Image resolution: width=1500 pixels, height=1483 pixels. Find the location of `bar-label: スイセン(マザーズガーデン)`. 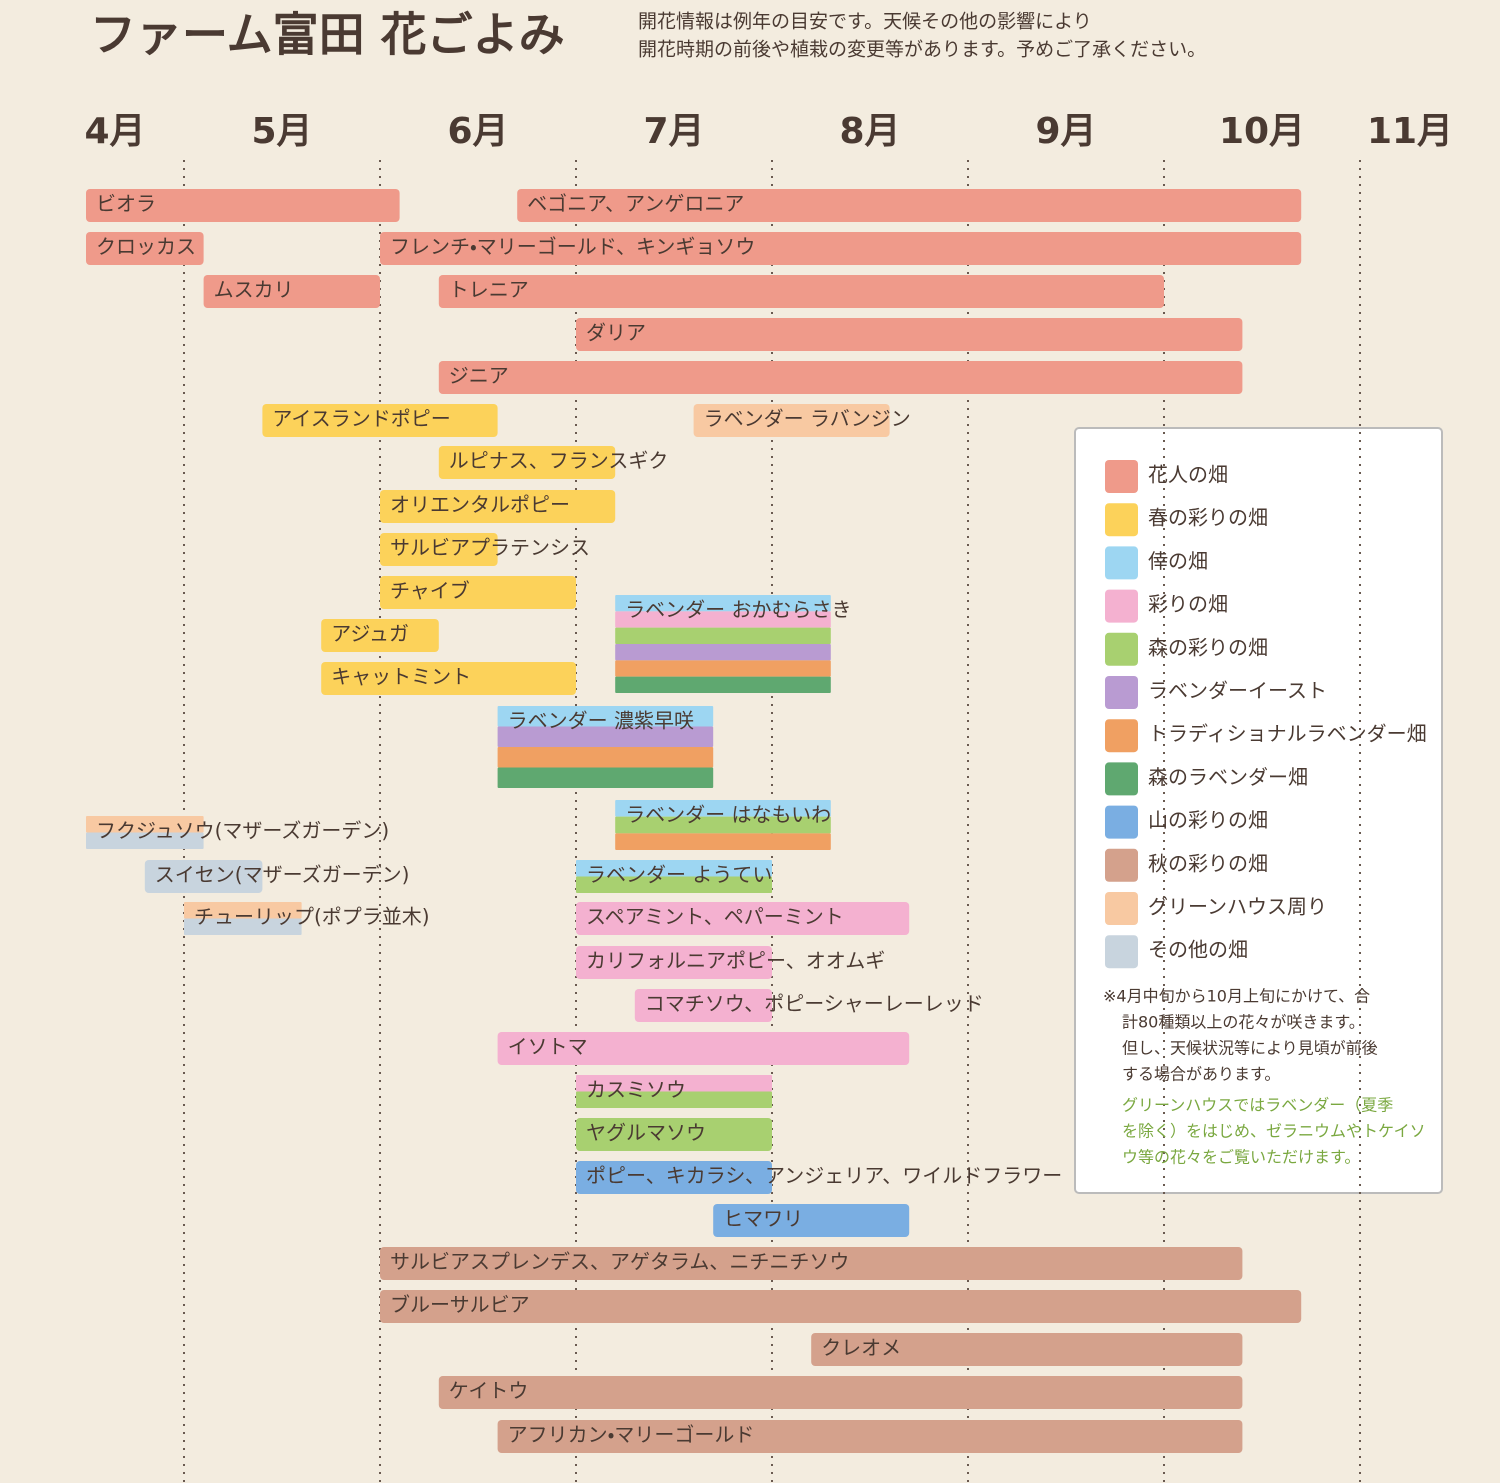

bar-label: スイセン(マザーズガーデン) is located at coordinates (282, 875).